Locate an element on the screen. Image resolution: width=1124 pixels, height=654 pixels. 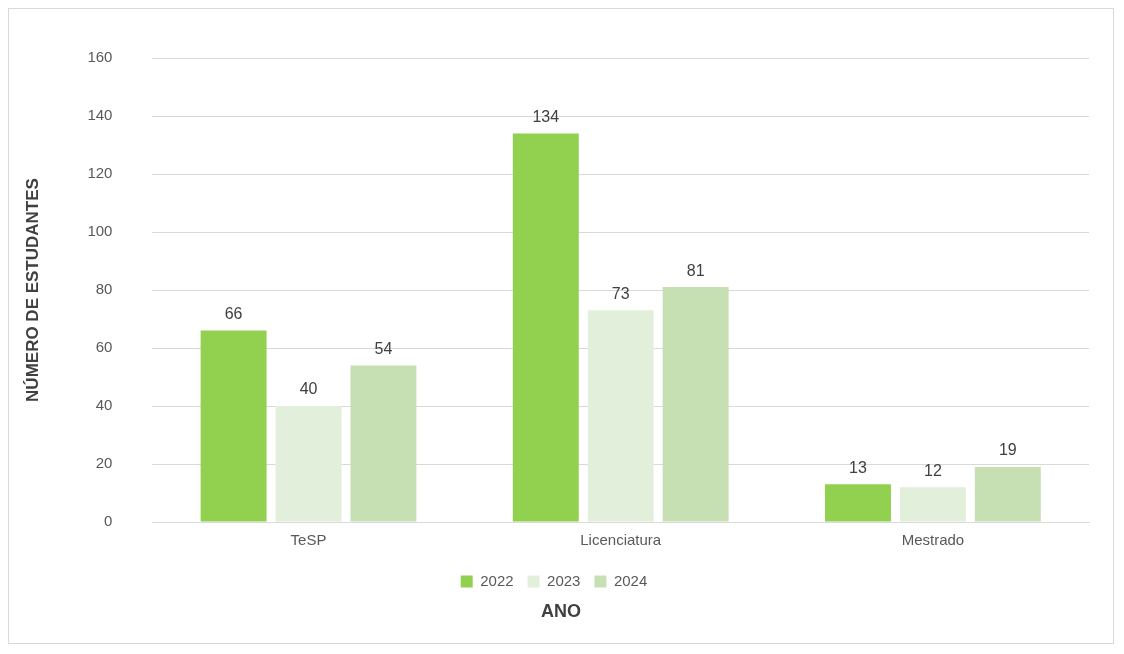
data-label: 40 is located at coordinates (308, 389).